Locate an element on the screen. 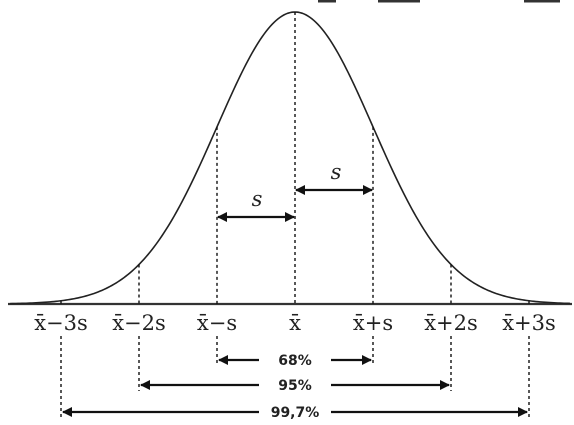 The height and width of the screenshot is (425, 574). sigma-tick-label: x̄−3s is located at coordinates (61, 323).